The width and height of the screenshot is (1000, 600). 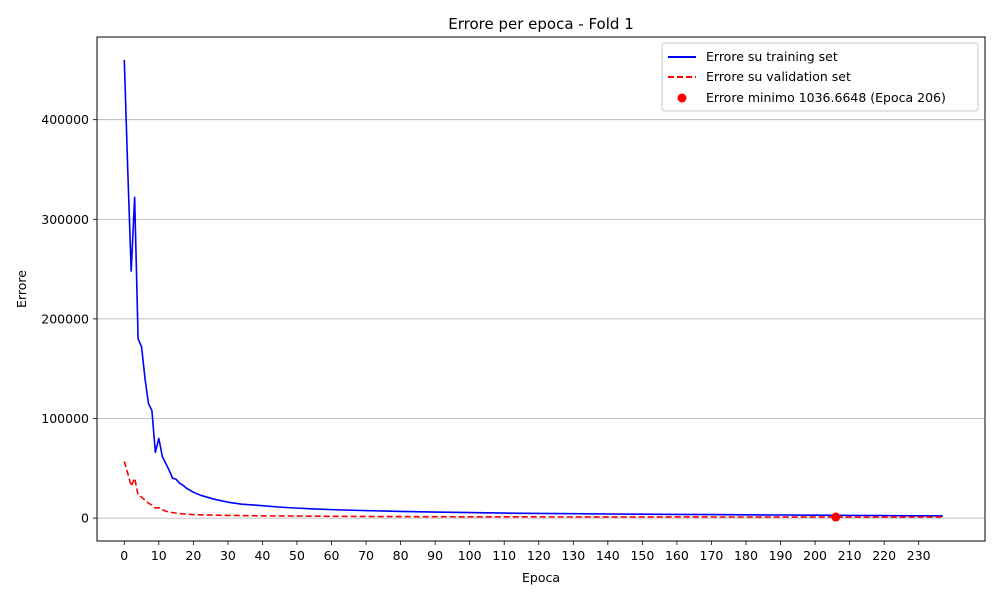 I want to click on y-tick-label: 200000, so click(x=65, y=318).